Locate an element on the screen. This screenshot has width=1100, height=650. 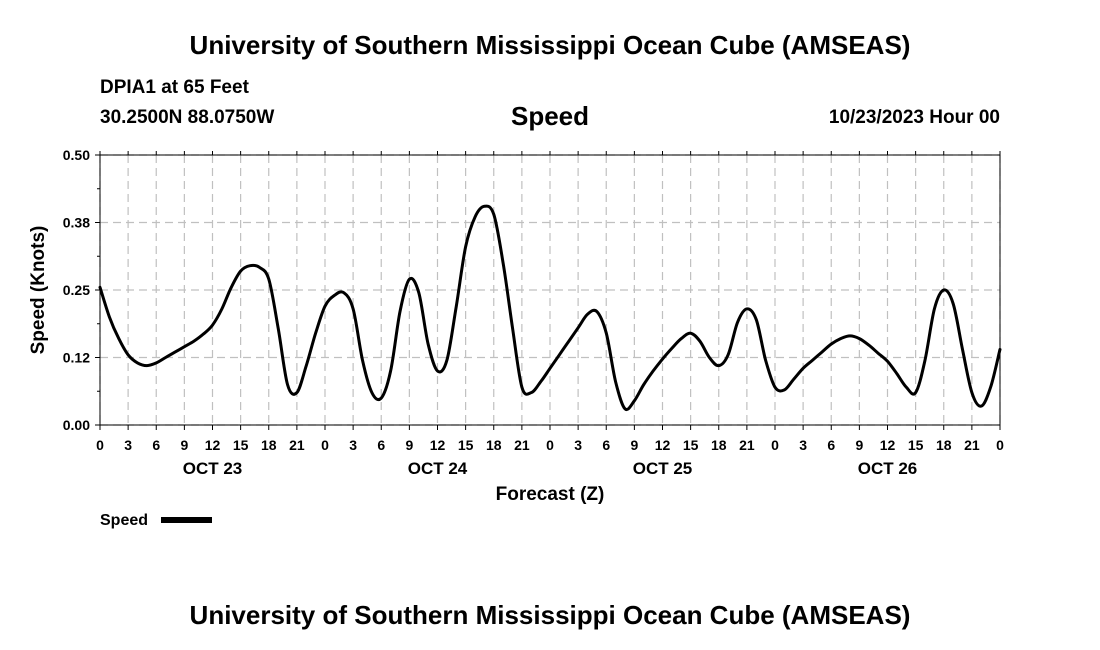
y-axis-title: Speed (Knots) is located at coordinates (38, 290).